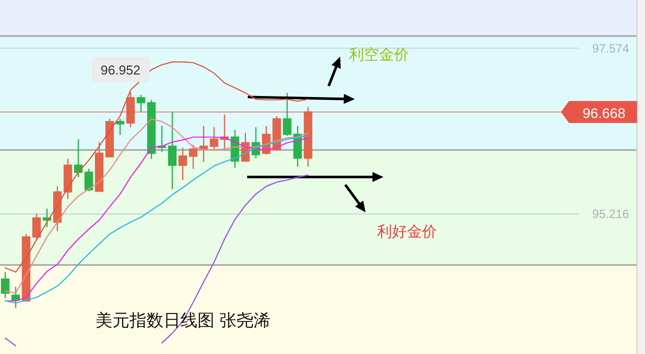 The height and width of the screenshot is (354, 645). What do you see at coordinates (183, 320) in the screenshot?
I see `text: 美元指数日线图 张尧浠` at bounding box center [183, 320].